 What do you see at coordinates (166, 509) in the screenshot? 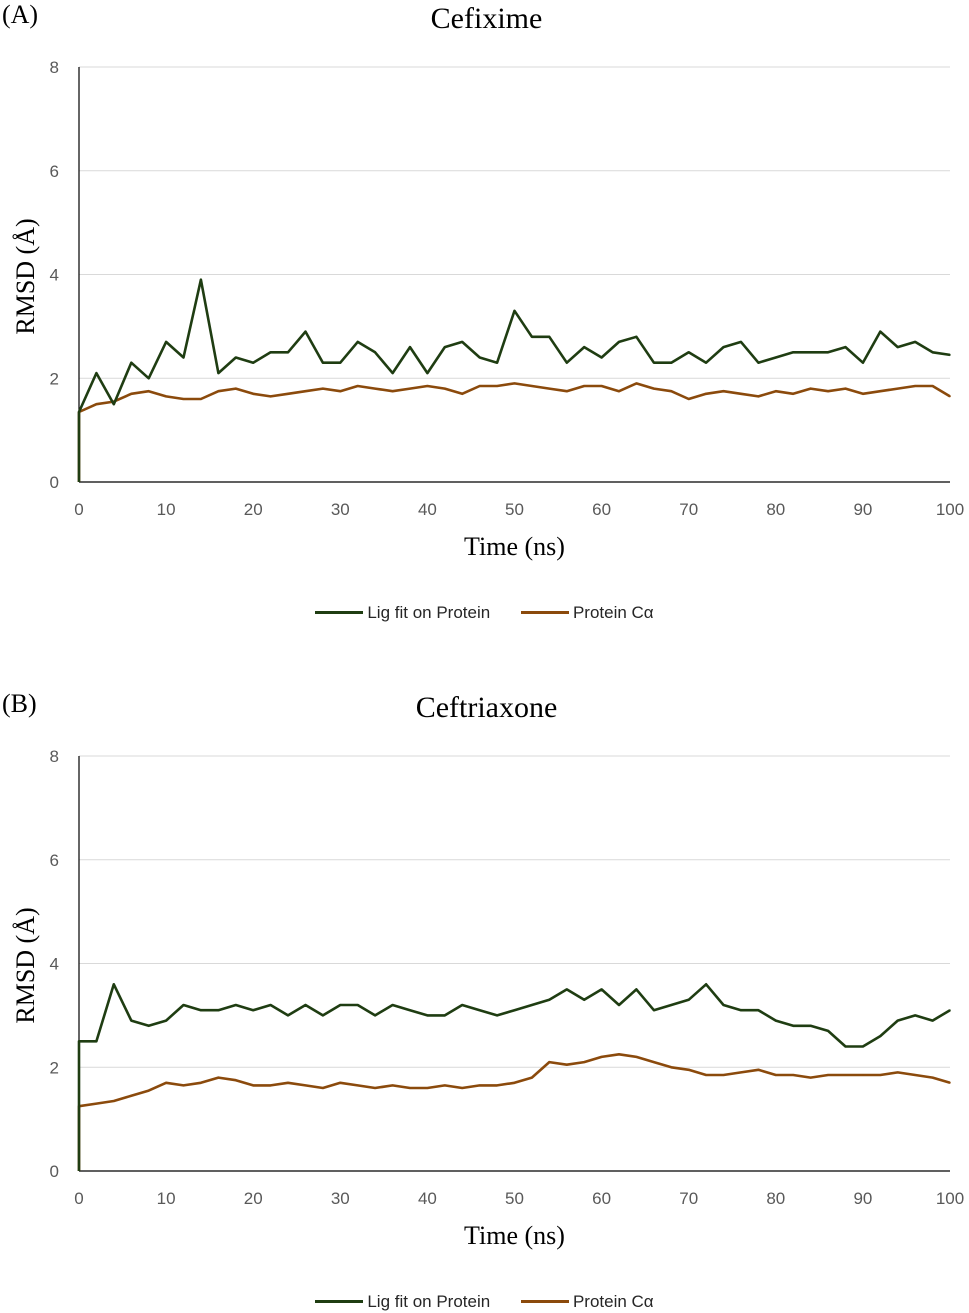
I see `x-tick-label: 10` at bounding box center [166, 509].